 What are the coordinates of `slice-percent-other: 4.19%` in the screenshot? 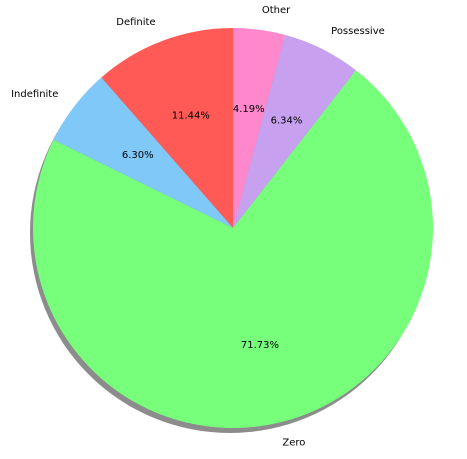 It's located at (249, 109).